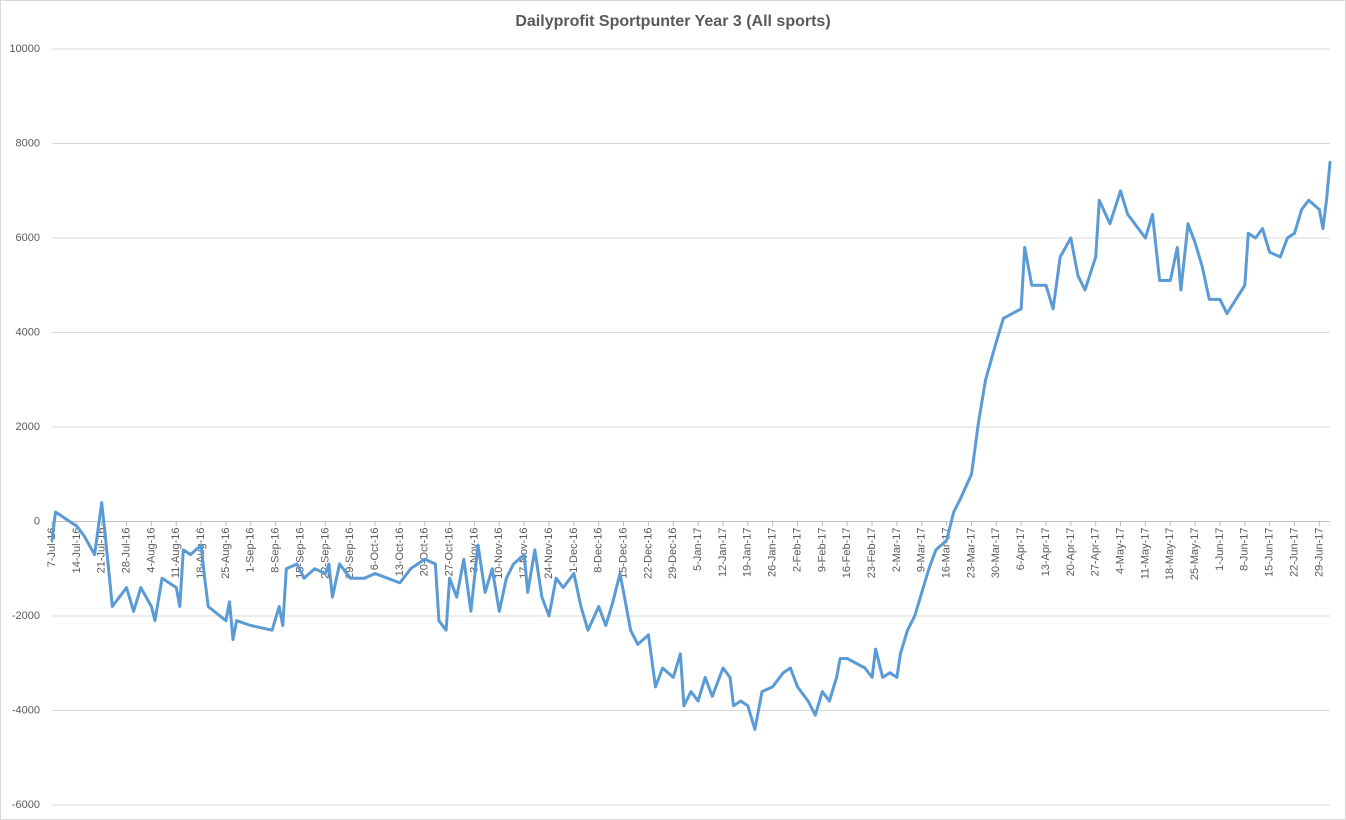  Describe the element at coordinates (1245, 549) in the screenshot. I see `x-tick-label: 8-Jun-17` at that location.